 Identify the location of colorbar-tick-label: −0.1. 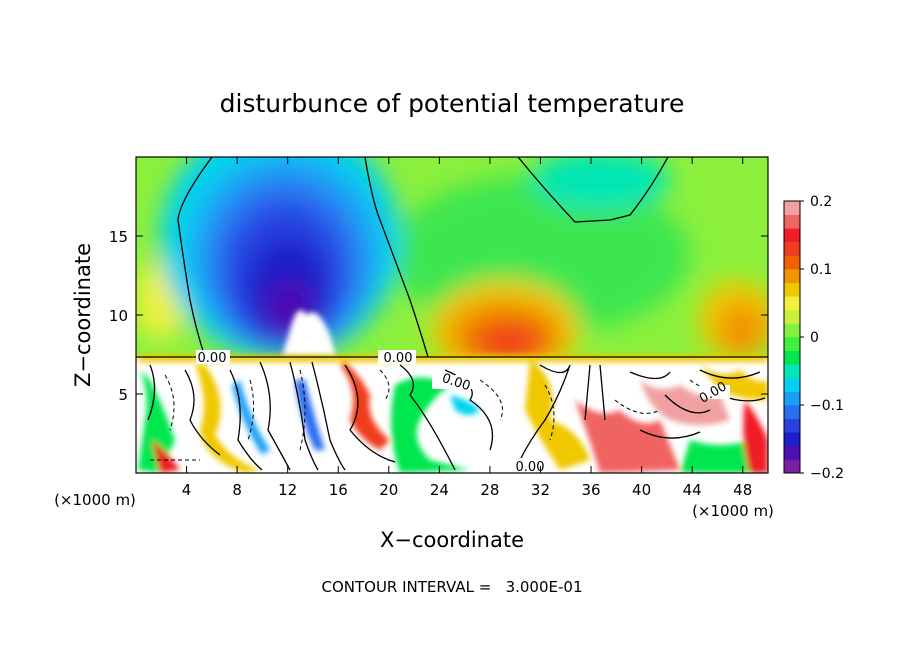
(827, 406).